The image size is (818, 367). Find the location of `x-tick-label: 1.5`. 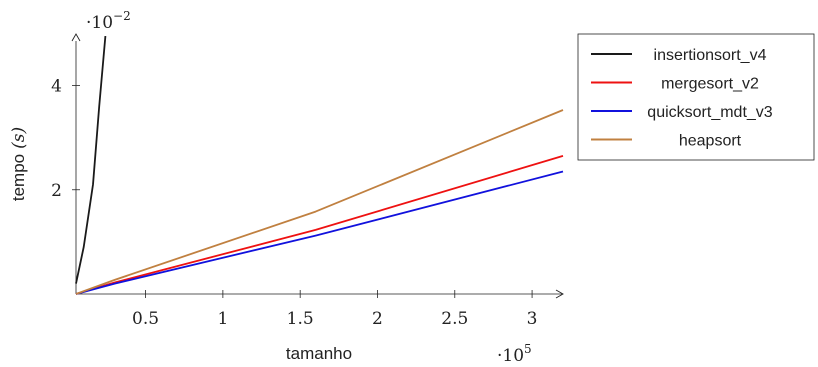

x-tick-label: 1.5 is located at coordinates (300, 319).